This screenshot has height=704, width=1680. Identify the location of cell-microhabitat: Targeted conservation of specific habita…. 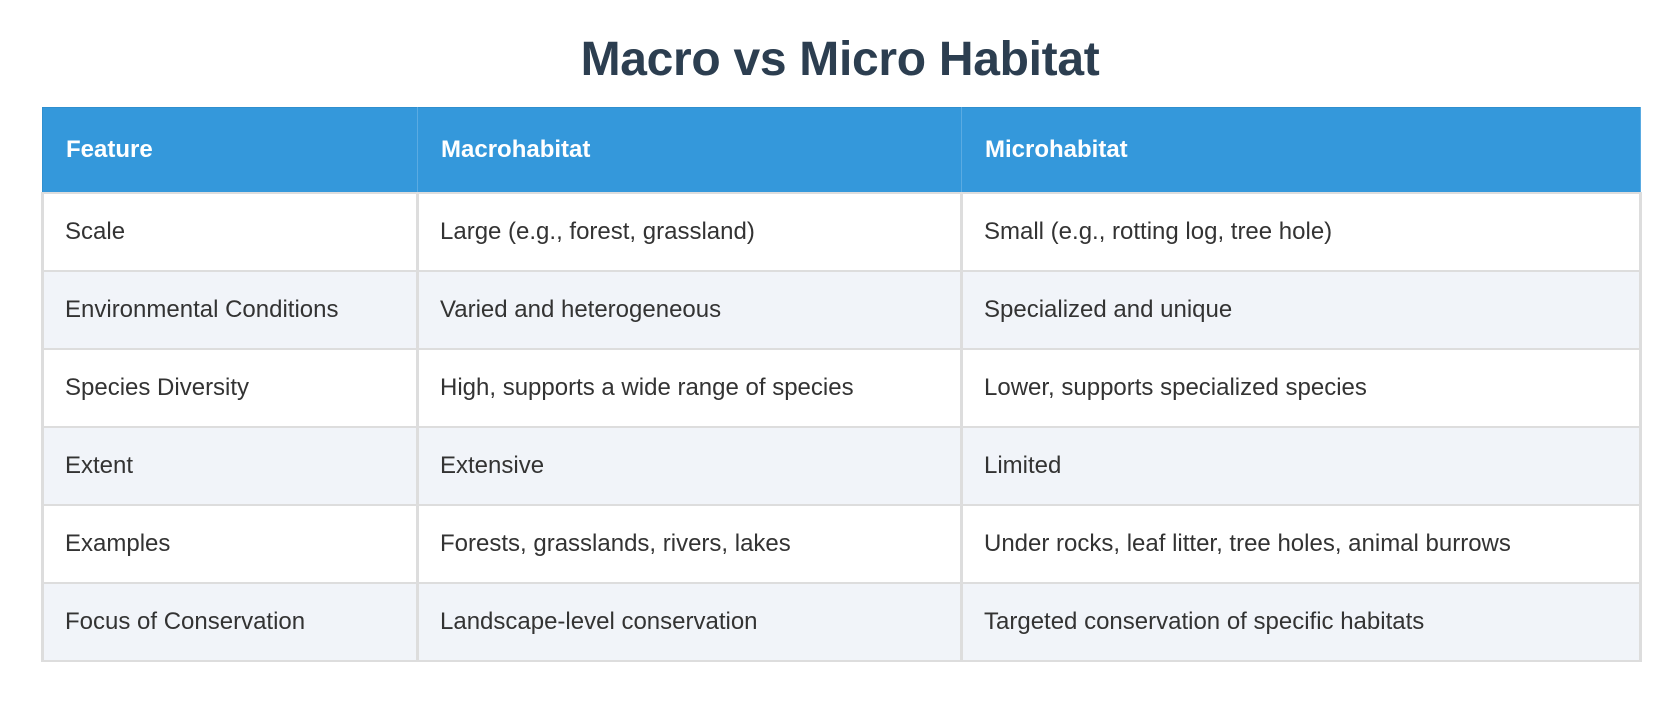
(1301, 621).